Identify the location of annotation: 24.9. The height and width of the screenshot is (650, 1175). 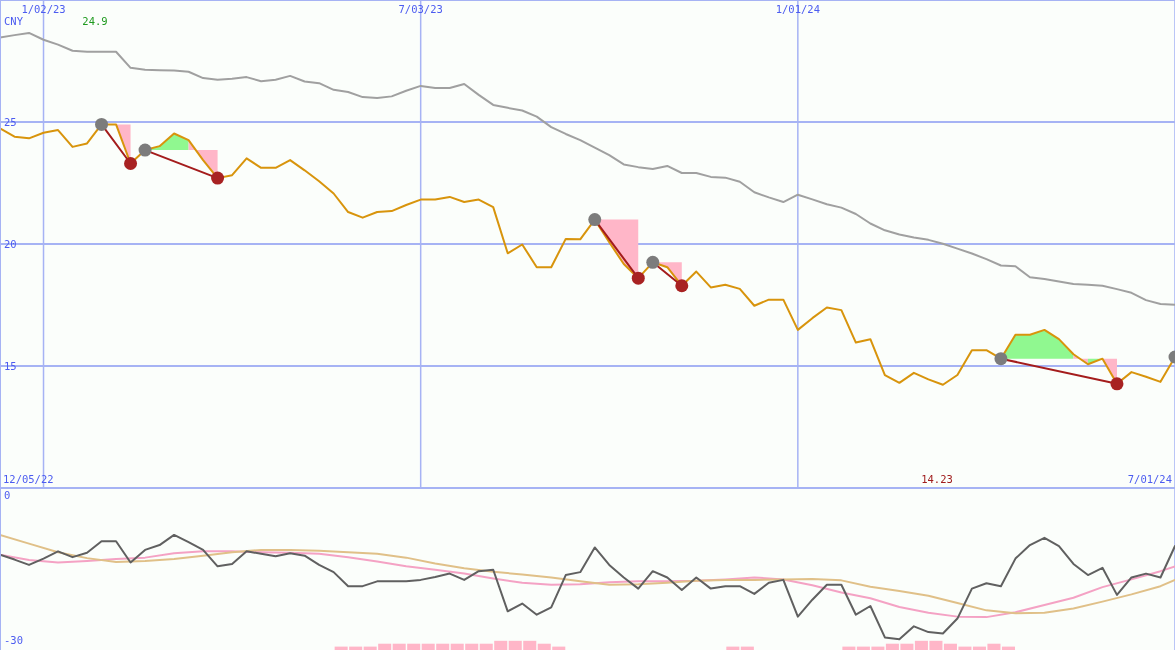
(95, 21).